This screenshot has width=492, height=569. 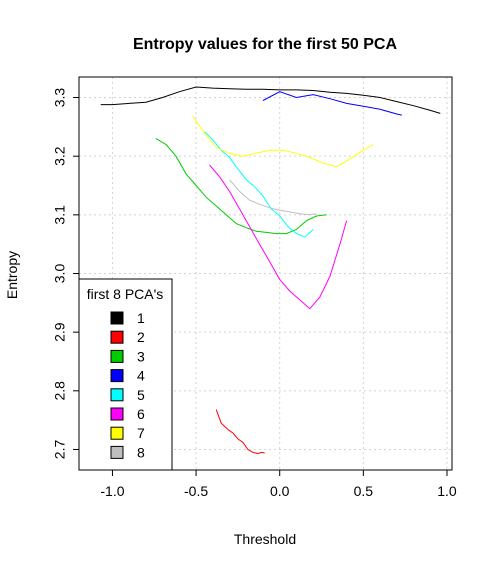 I want to click on y-axis: 2.7 2.8 2.9 3.0 3.1 3.2 3.3, so click(x=65, y=274).